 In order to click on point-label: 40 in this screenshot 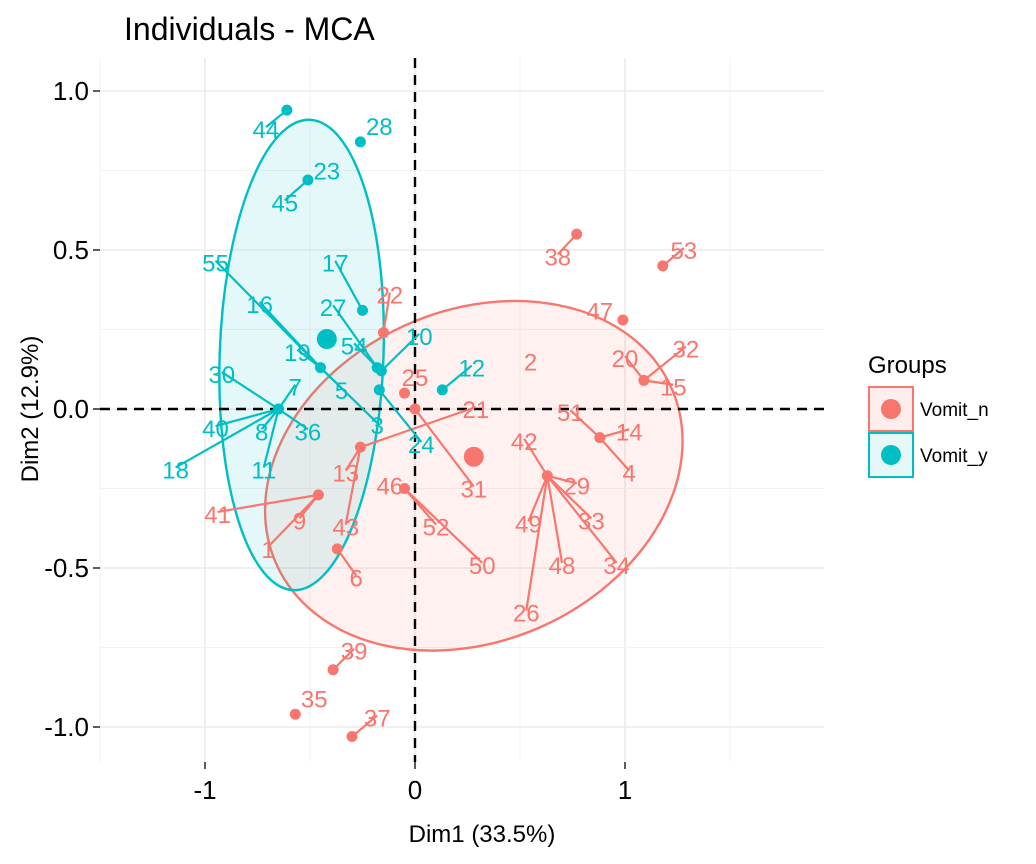, I will do `click(215, 429)`.